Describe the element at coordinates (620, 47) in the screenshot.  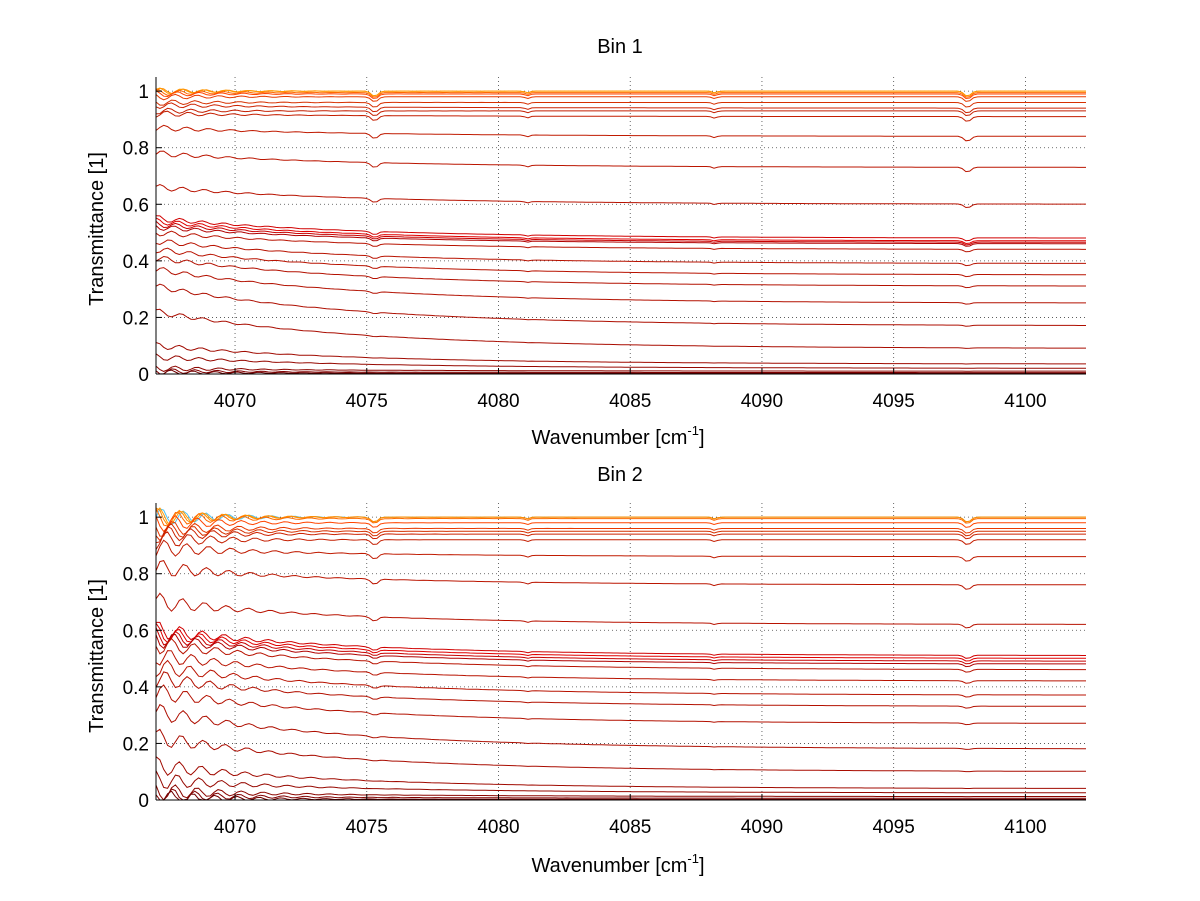
I see `chart-title: Bin 1` at that location.